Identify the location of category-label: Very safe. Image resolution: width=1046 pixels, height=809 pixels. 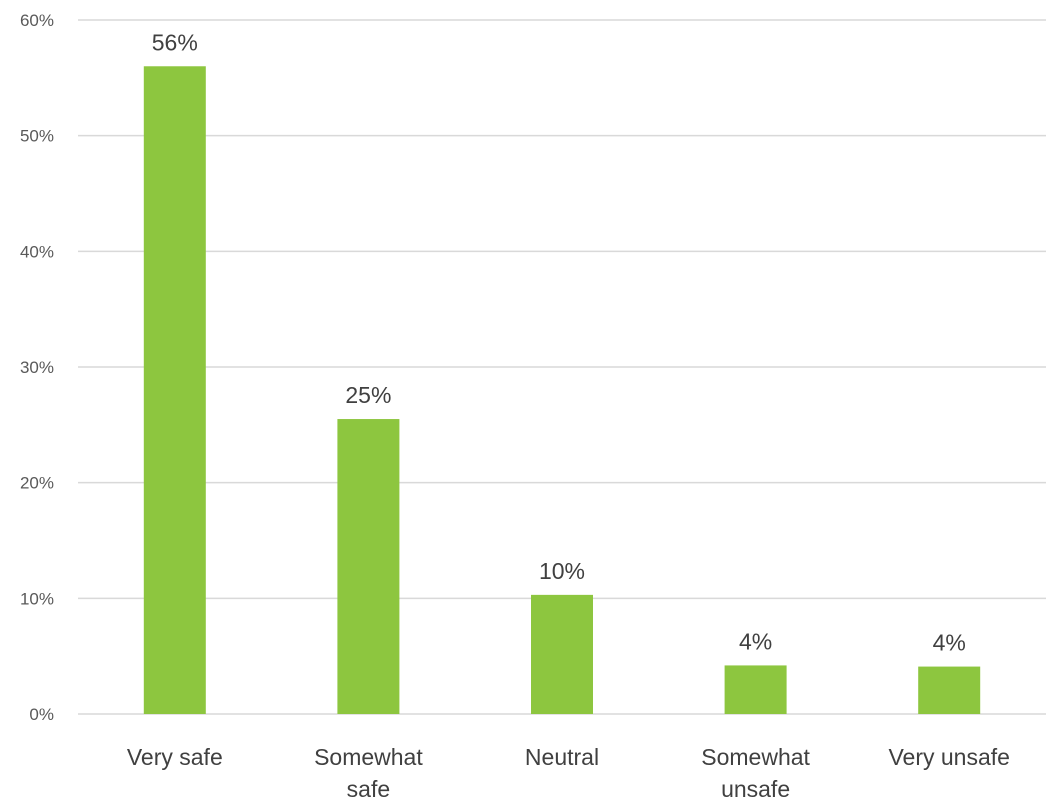
(175, 757).